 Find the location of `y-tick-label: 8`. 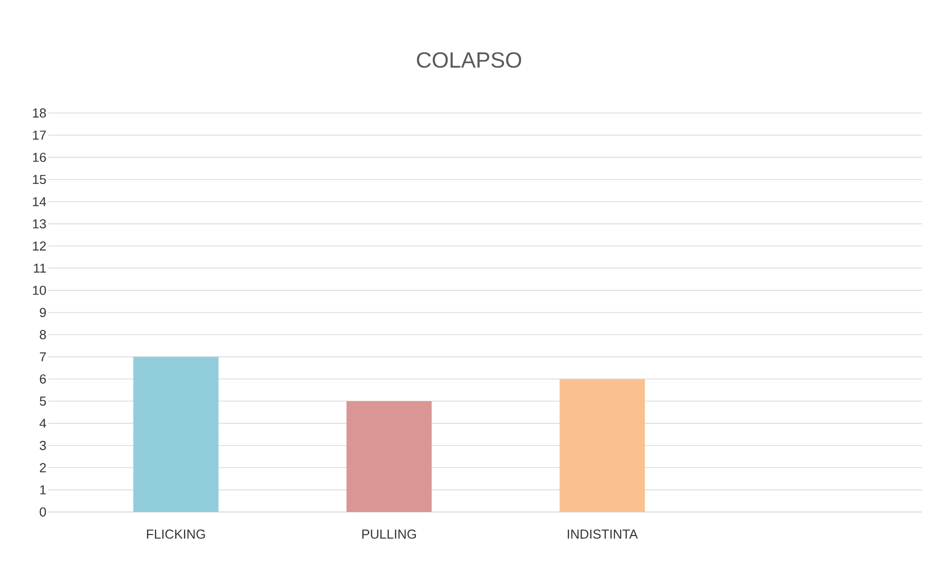

y-tick-label: 8 is located at coordinates (43, 335).